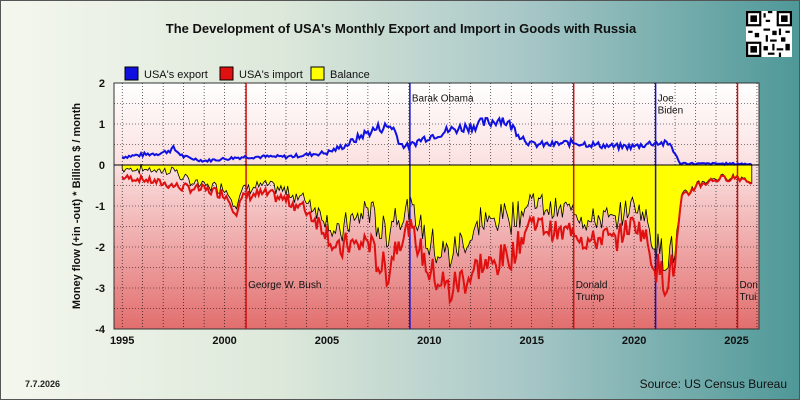 This screenshot has width=800, height=401. What do you see at coordinates (749, 285) in the screenshot?
I see `president-label: Don` at bounding box center [749, 285].